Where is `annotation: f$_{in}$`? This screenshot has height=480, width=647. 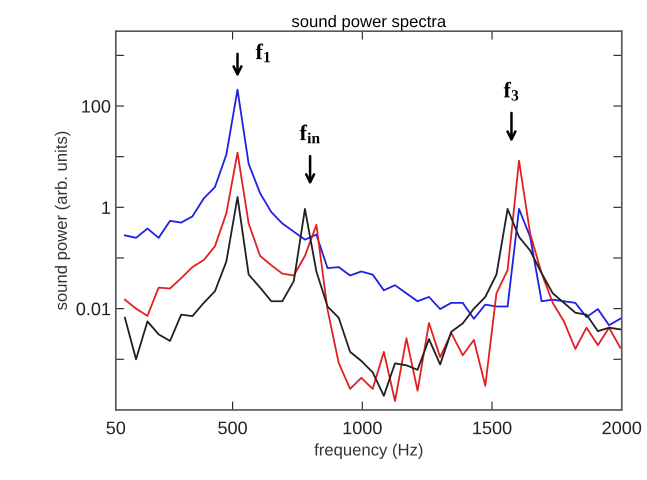 annotation: f$_{in}$ is located at coordinates (310, 134).